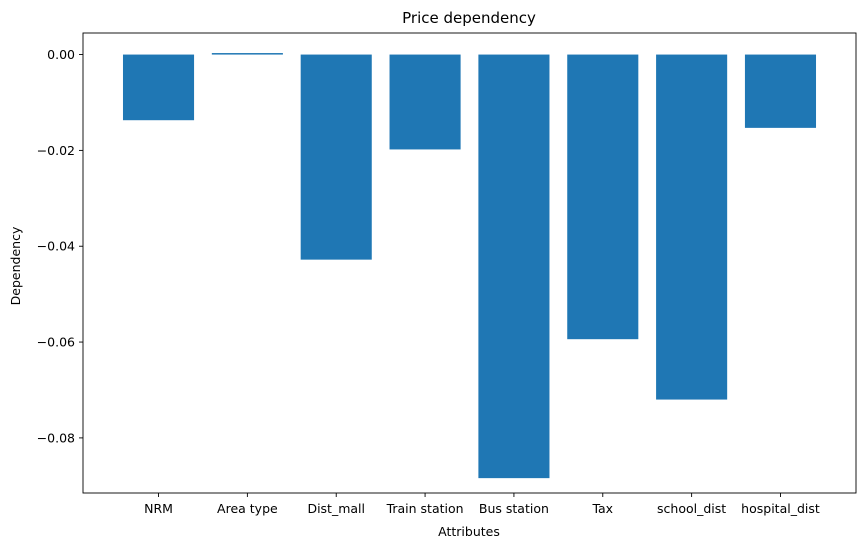 The height and width of the screenshot is (547, 866). I want to click on x-tick-label: Bus station, so click(514, 508).